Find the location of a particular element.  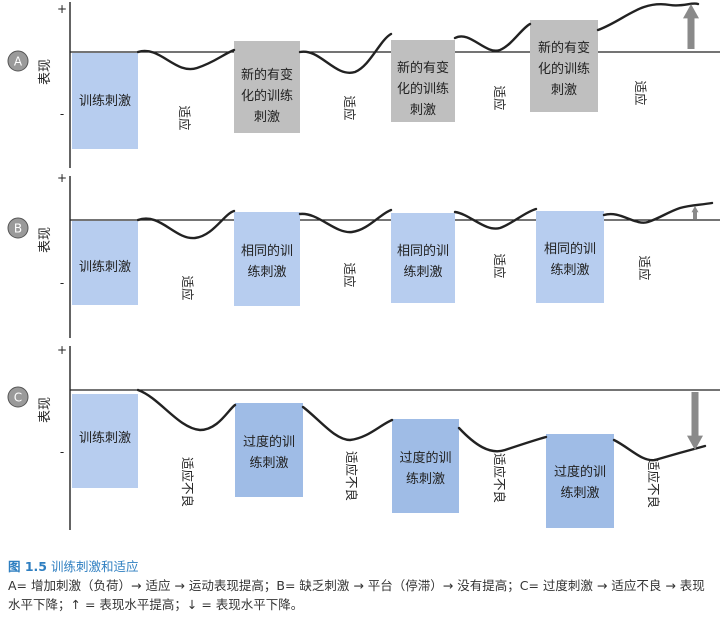

panel-letter-badge: B is located at coordinates (18, 228).